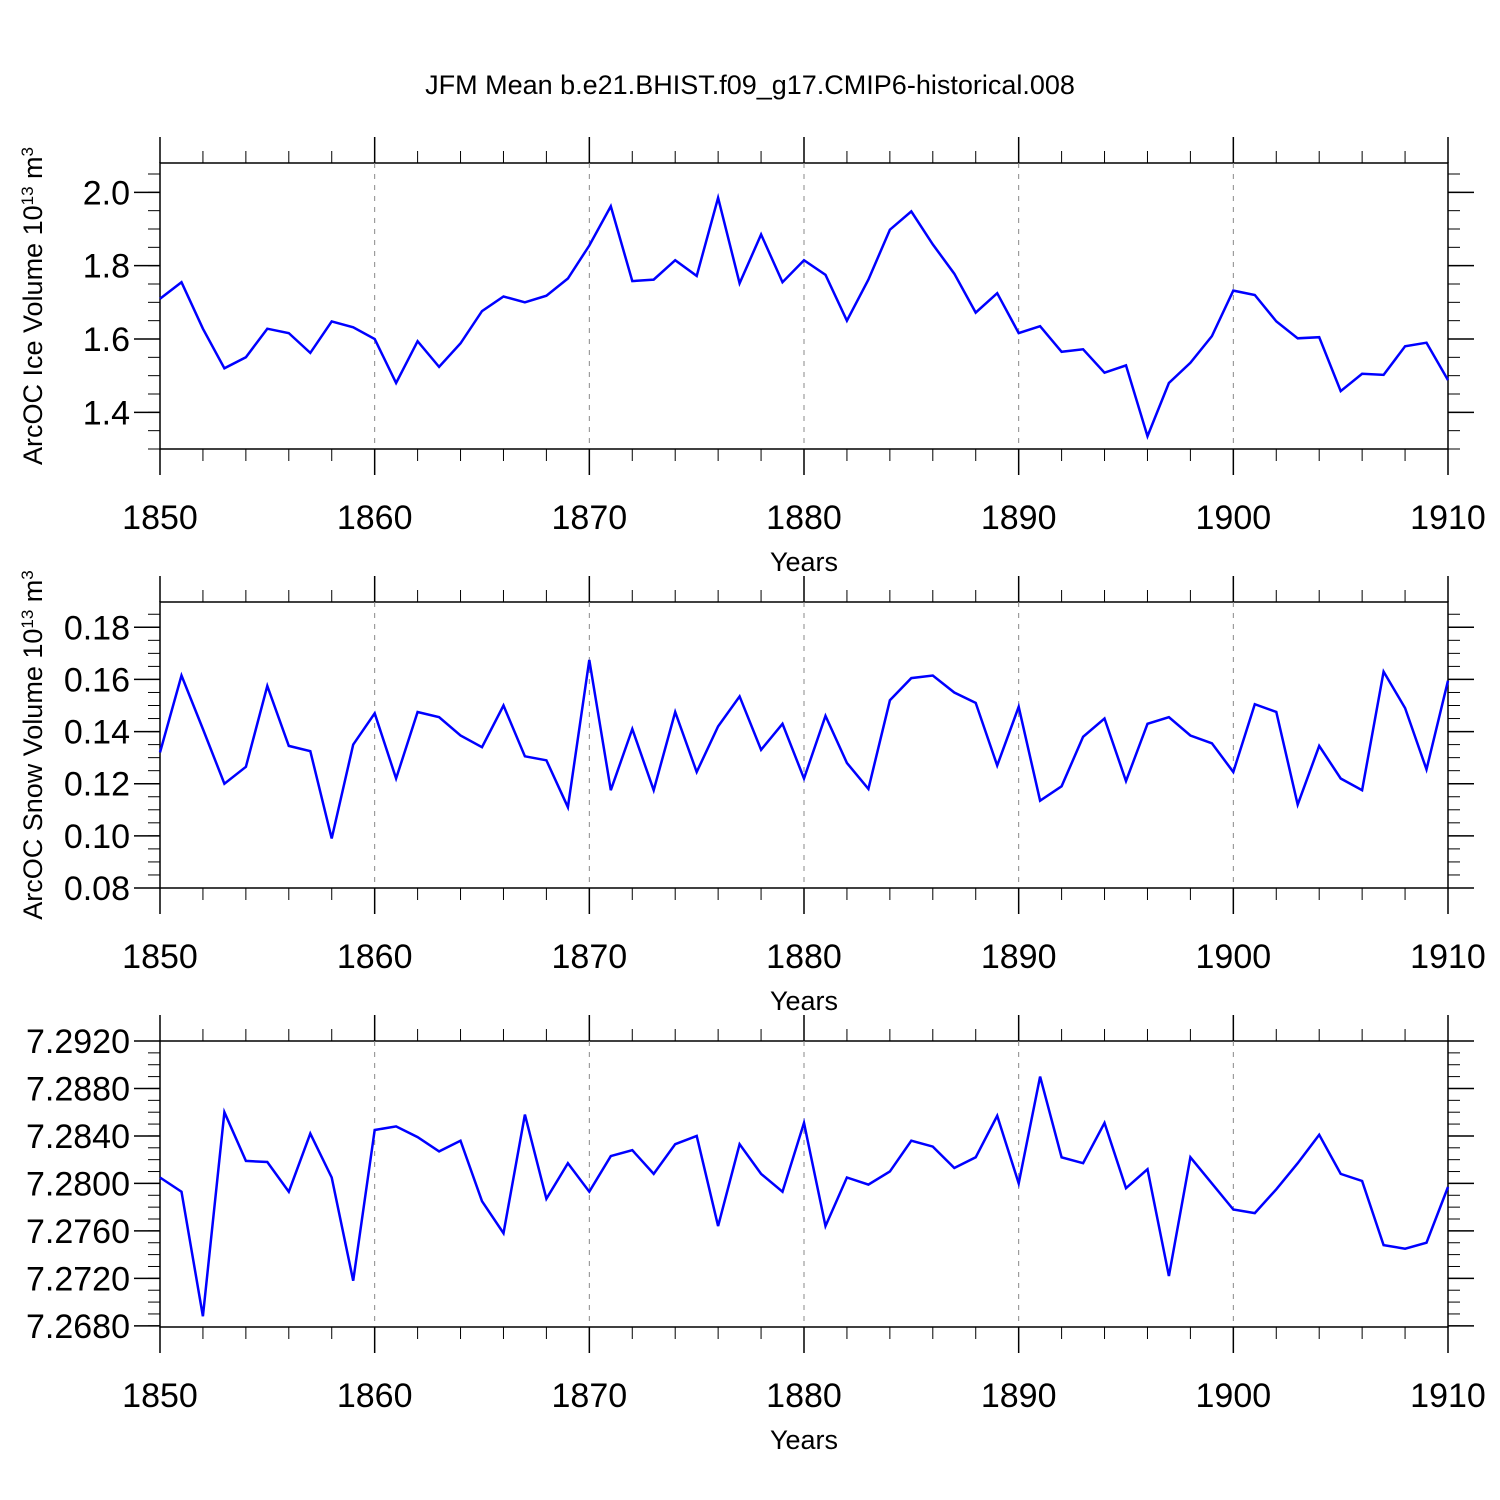 The width and height of the screenshot is (1500, 1500). What do you see at coordinates (97, 628) in the screenshot?
I see `y-tick-label: 0.18` at bounding box center [97, 628].